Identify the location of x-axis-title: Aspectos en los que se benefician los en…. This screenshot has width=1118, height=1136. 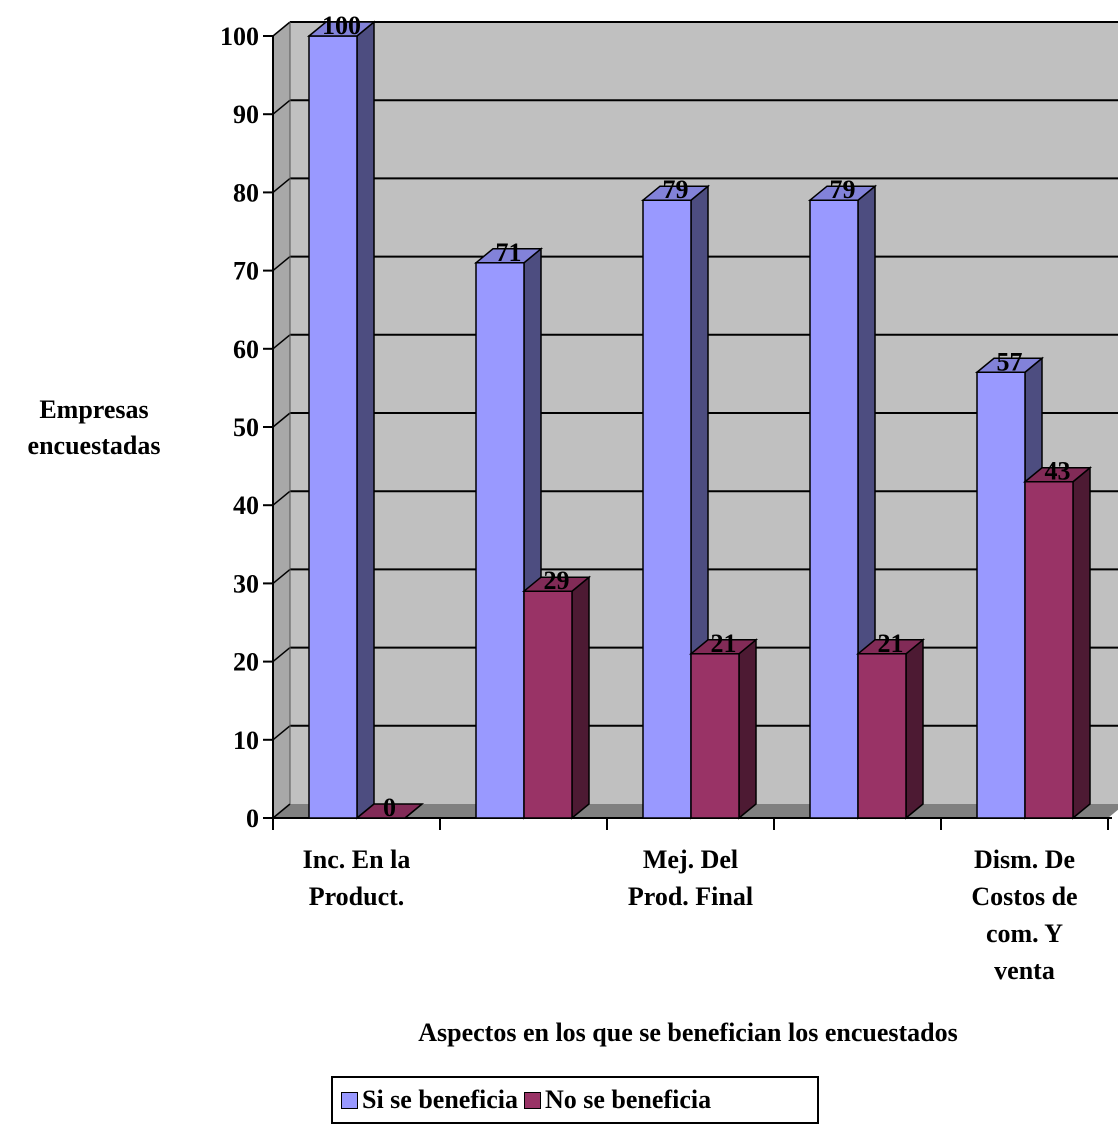
(688, 1032).